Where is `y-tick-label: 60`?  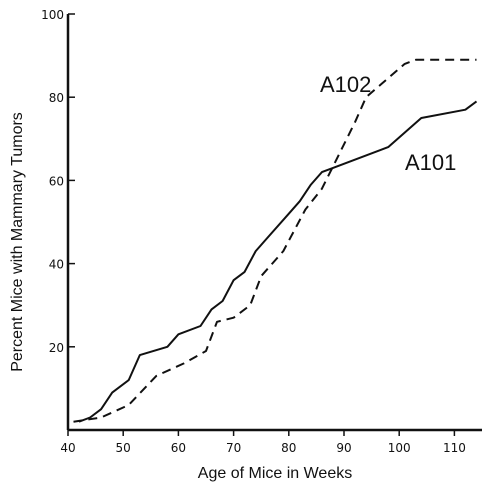 y-tick-label: 60 is located at coordinates (56, 181).